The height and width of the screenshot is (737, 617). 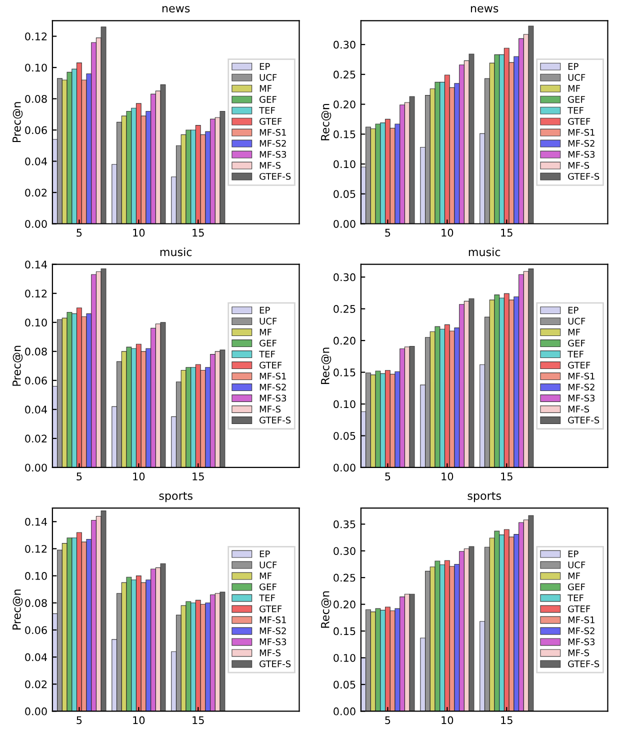 What do you see at coordinates (345, 134) in the screenshot?
I see `y-tick-label: 0.15` at bounding box center [345, 134].